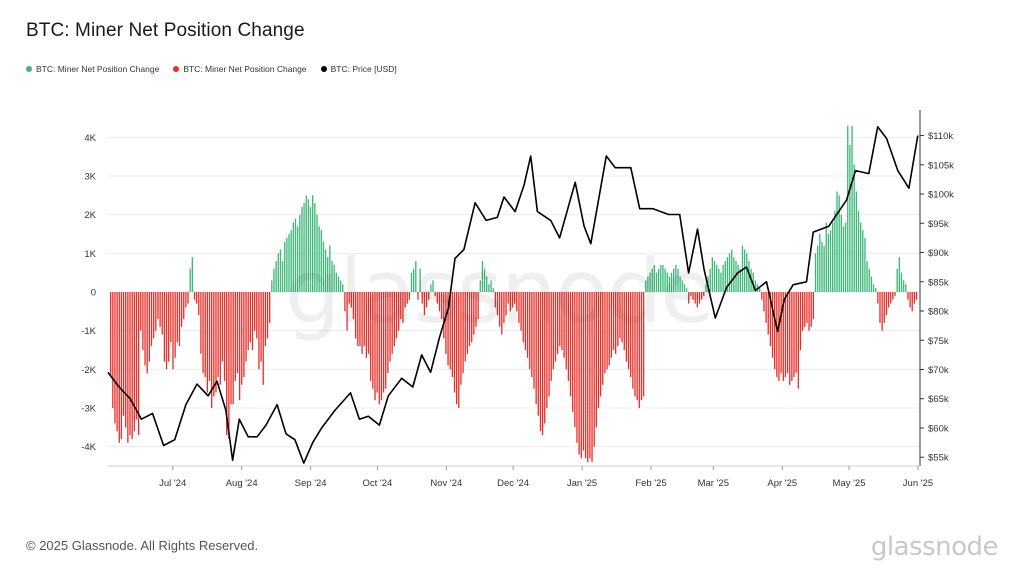 The height and width of the screenshot is (576, 1024). Describe the element at coordinates (918, 483) in the screenshot. I see `x-tick-label: Jun '25` at that location.